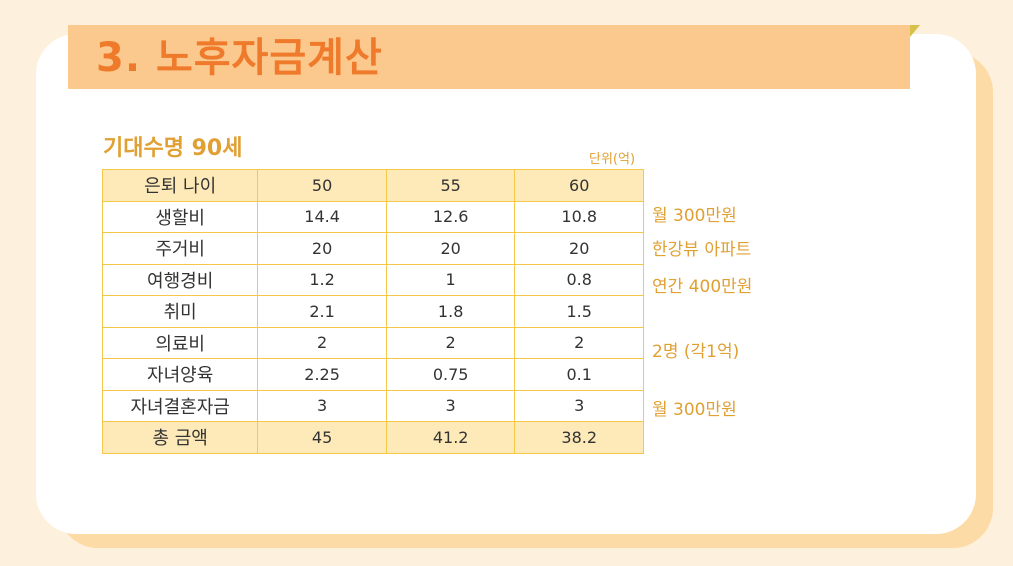  What do you see at coordinates (322, 216) in the screenshot?
I see `table-cell: 14.4` at bounding box center [322, 216].